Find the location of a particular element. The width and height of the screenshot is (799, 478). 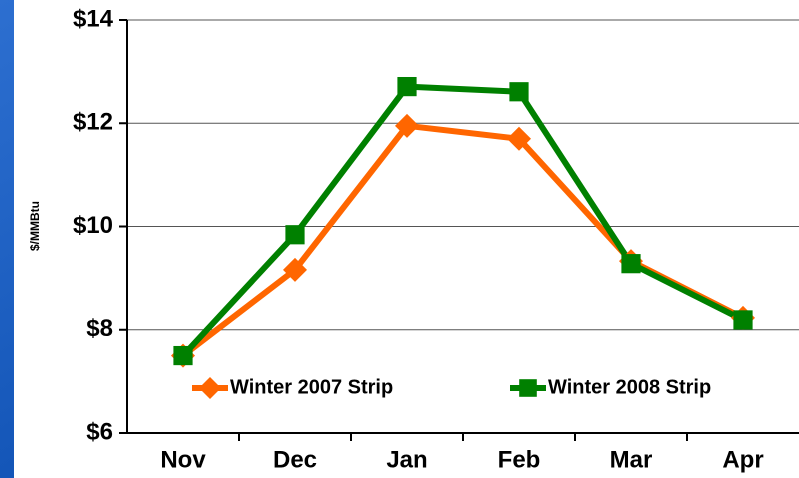

legend-label: Winter 2008 Strip is located at coordinates (629, 387).